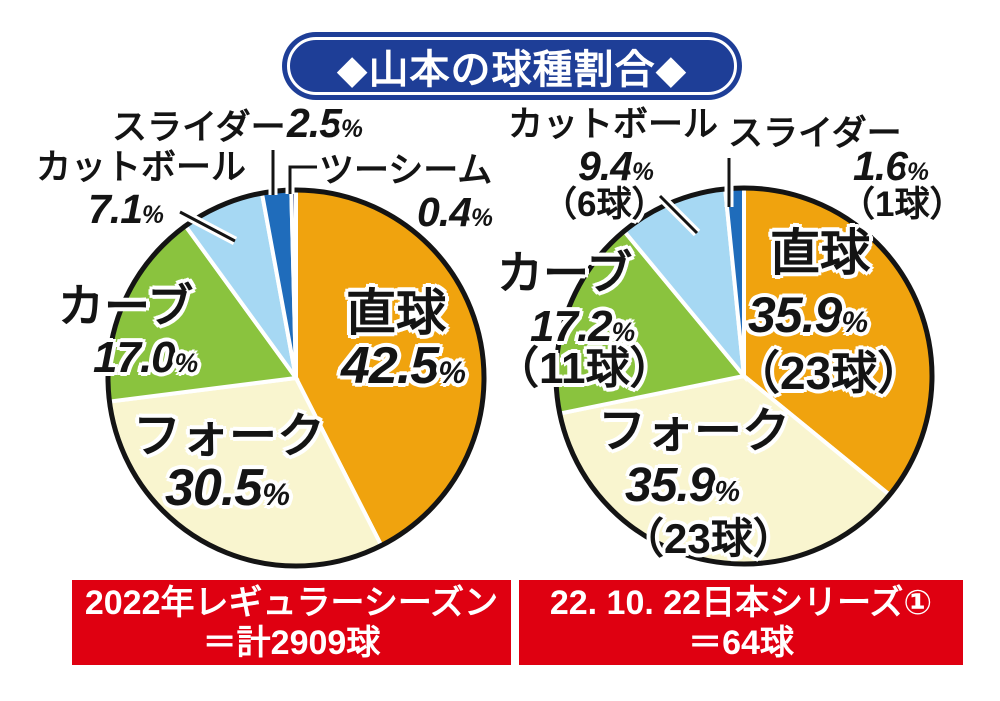  I want to click on slice-pct-fastball-left: 42.5%, so click(403, 366).